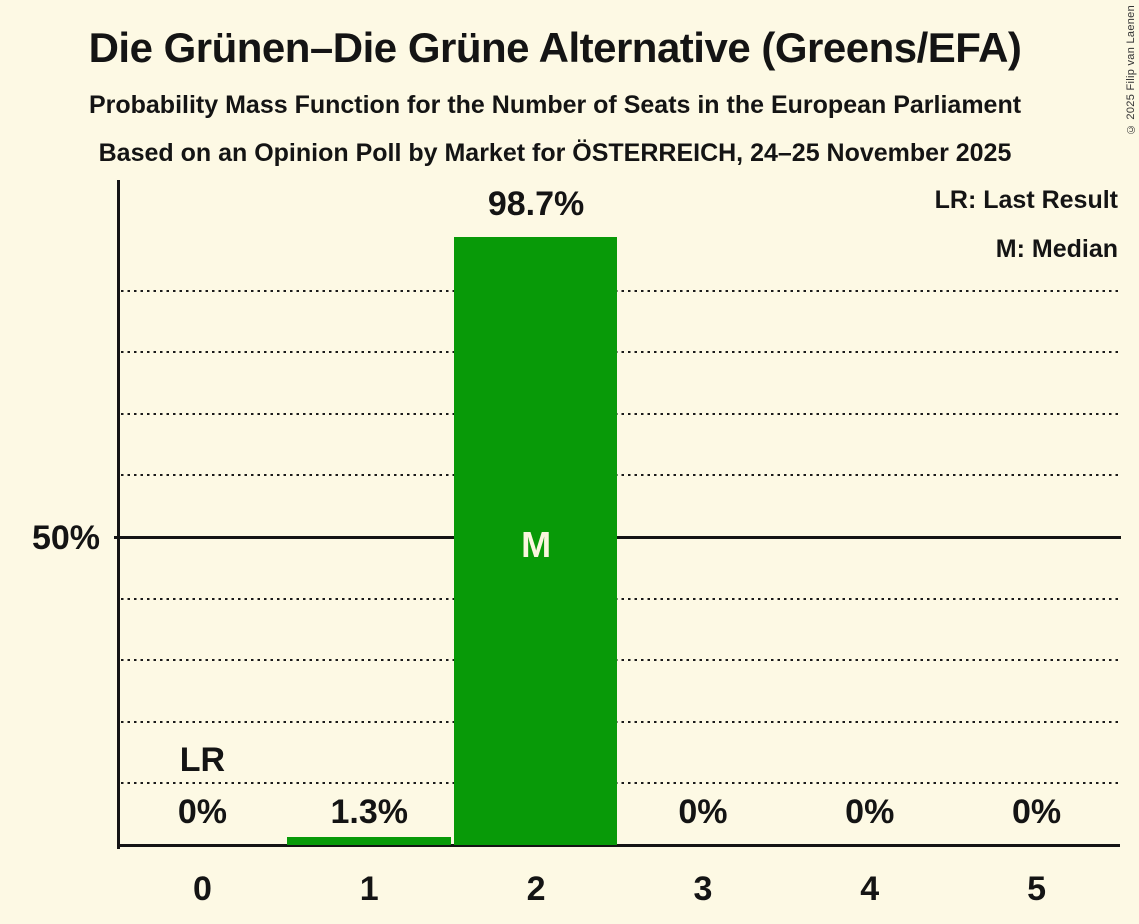 Image resolution: width=1139 pixels, height=924 pixels. I want to click on value-label-seat-0: 0%, so click(202, 812).